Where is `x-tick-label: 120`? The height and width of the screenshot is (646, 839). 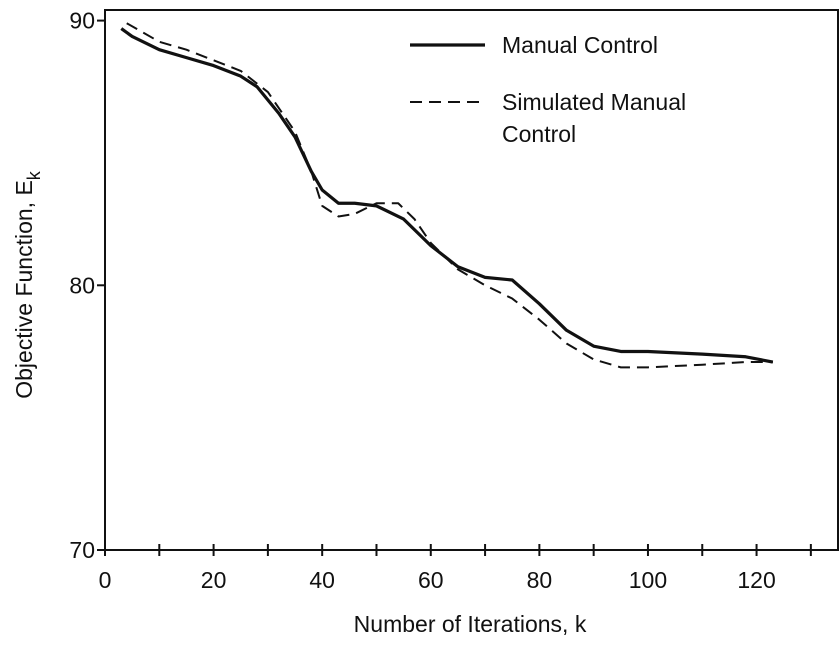
x-tick-label: 120 is located at coordinates (756, 580).